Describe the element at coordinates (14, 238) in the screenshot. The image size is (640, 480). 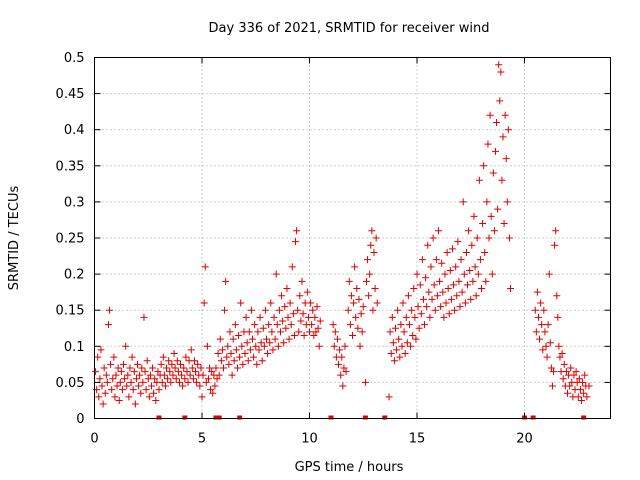
I see `y-axis-label: SRMTID / TECUs` at that location.